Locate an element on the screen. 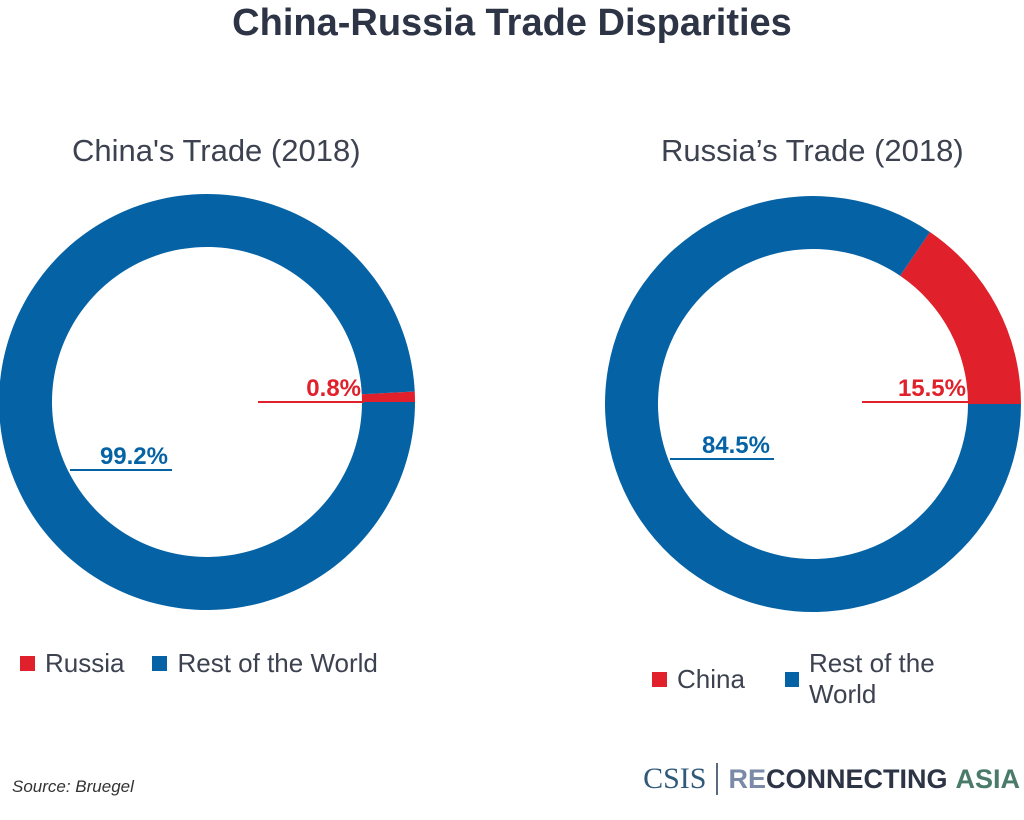 This screenshot has height=820, width=1024. logo-csis: CSIS is located at coordinates (675, 778).